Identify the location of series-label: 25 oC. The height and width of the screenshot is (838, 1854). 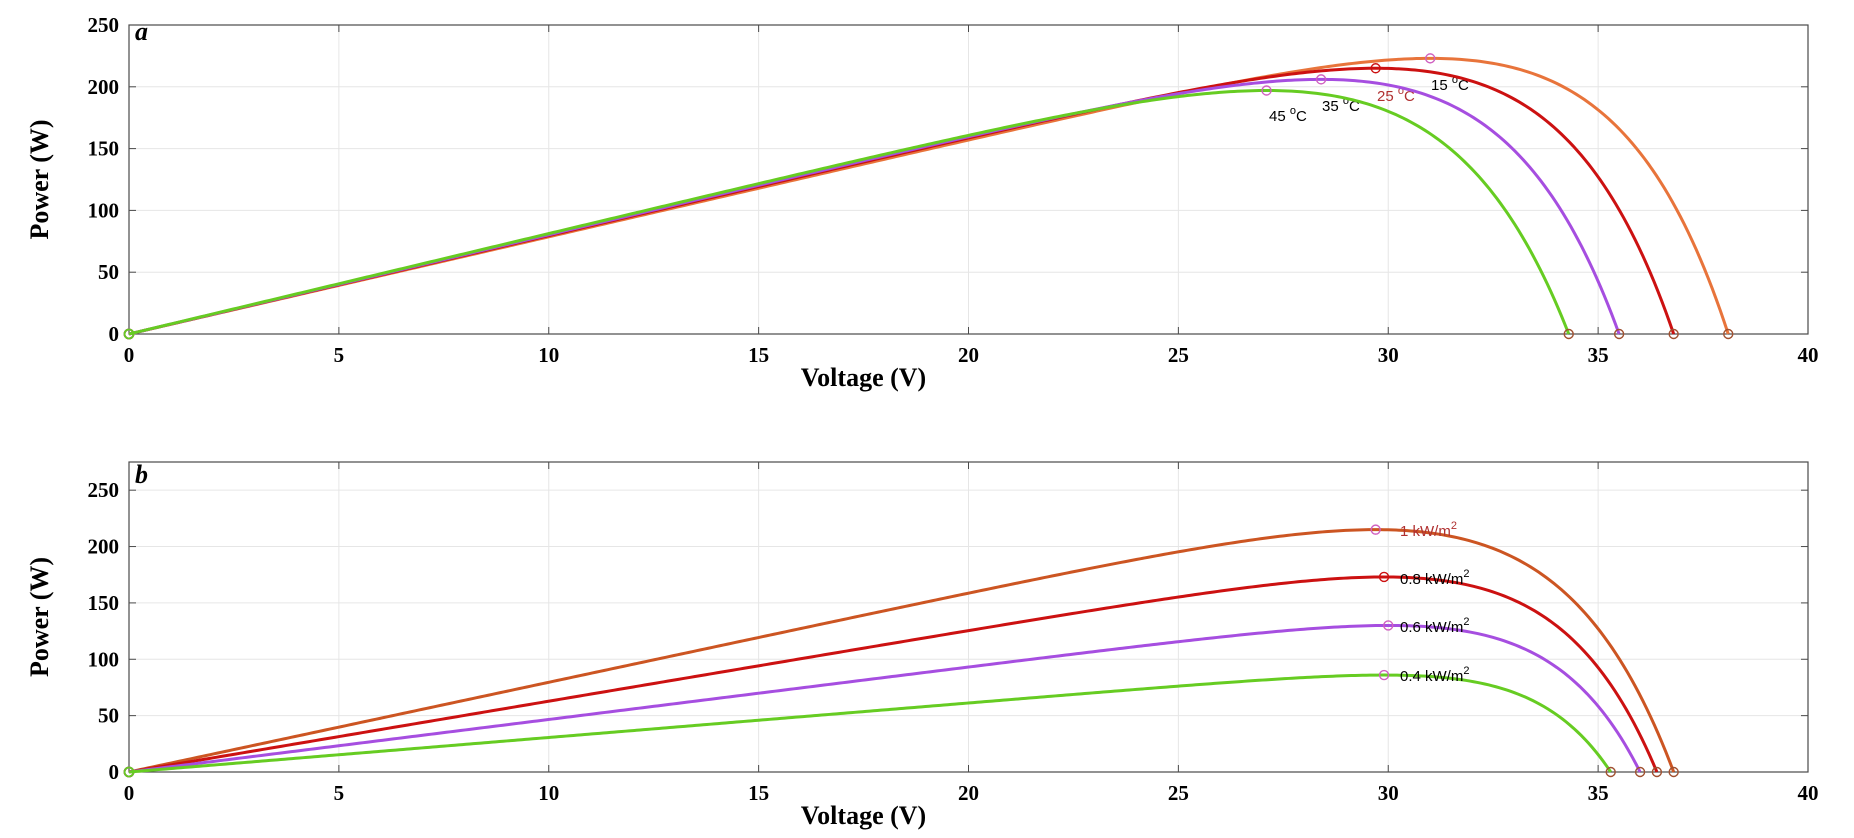
(1396, 95).